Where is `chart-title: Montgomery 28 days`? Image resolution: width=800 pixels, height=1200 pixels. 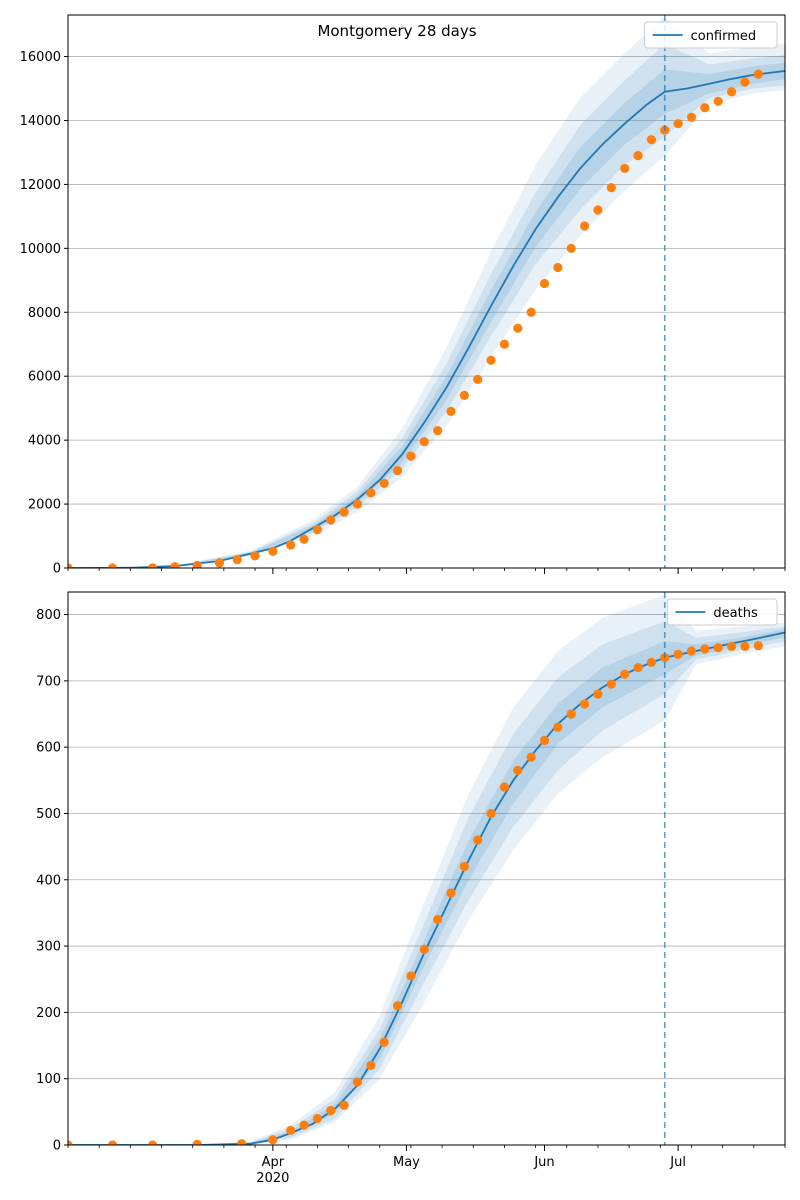
chart-title: Montgomery 28 days is located at coordinates (396, 31).